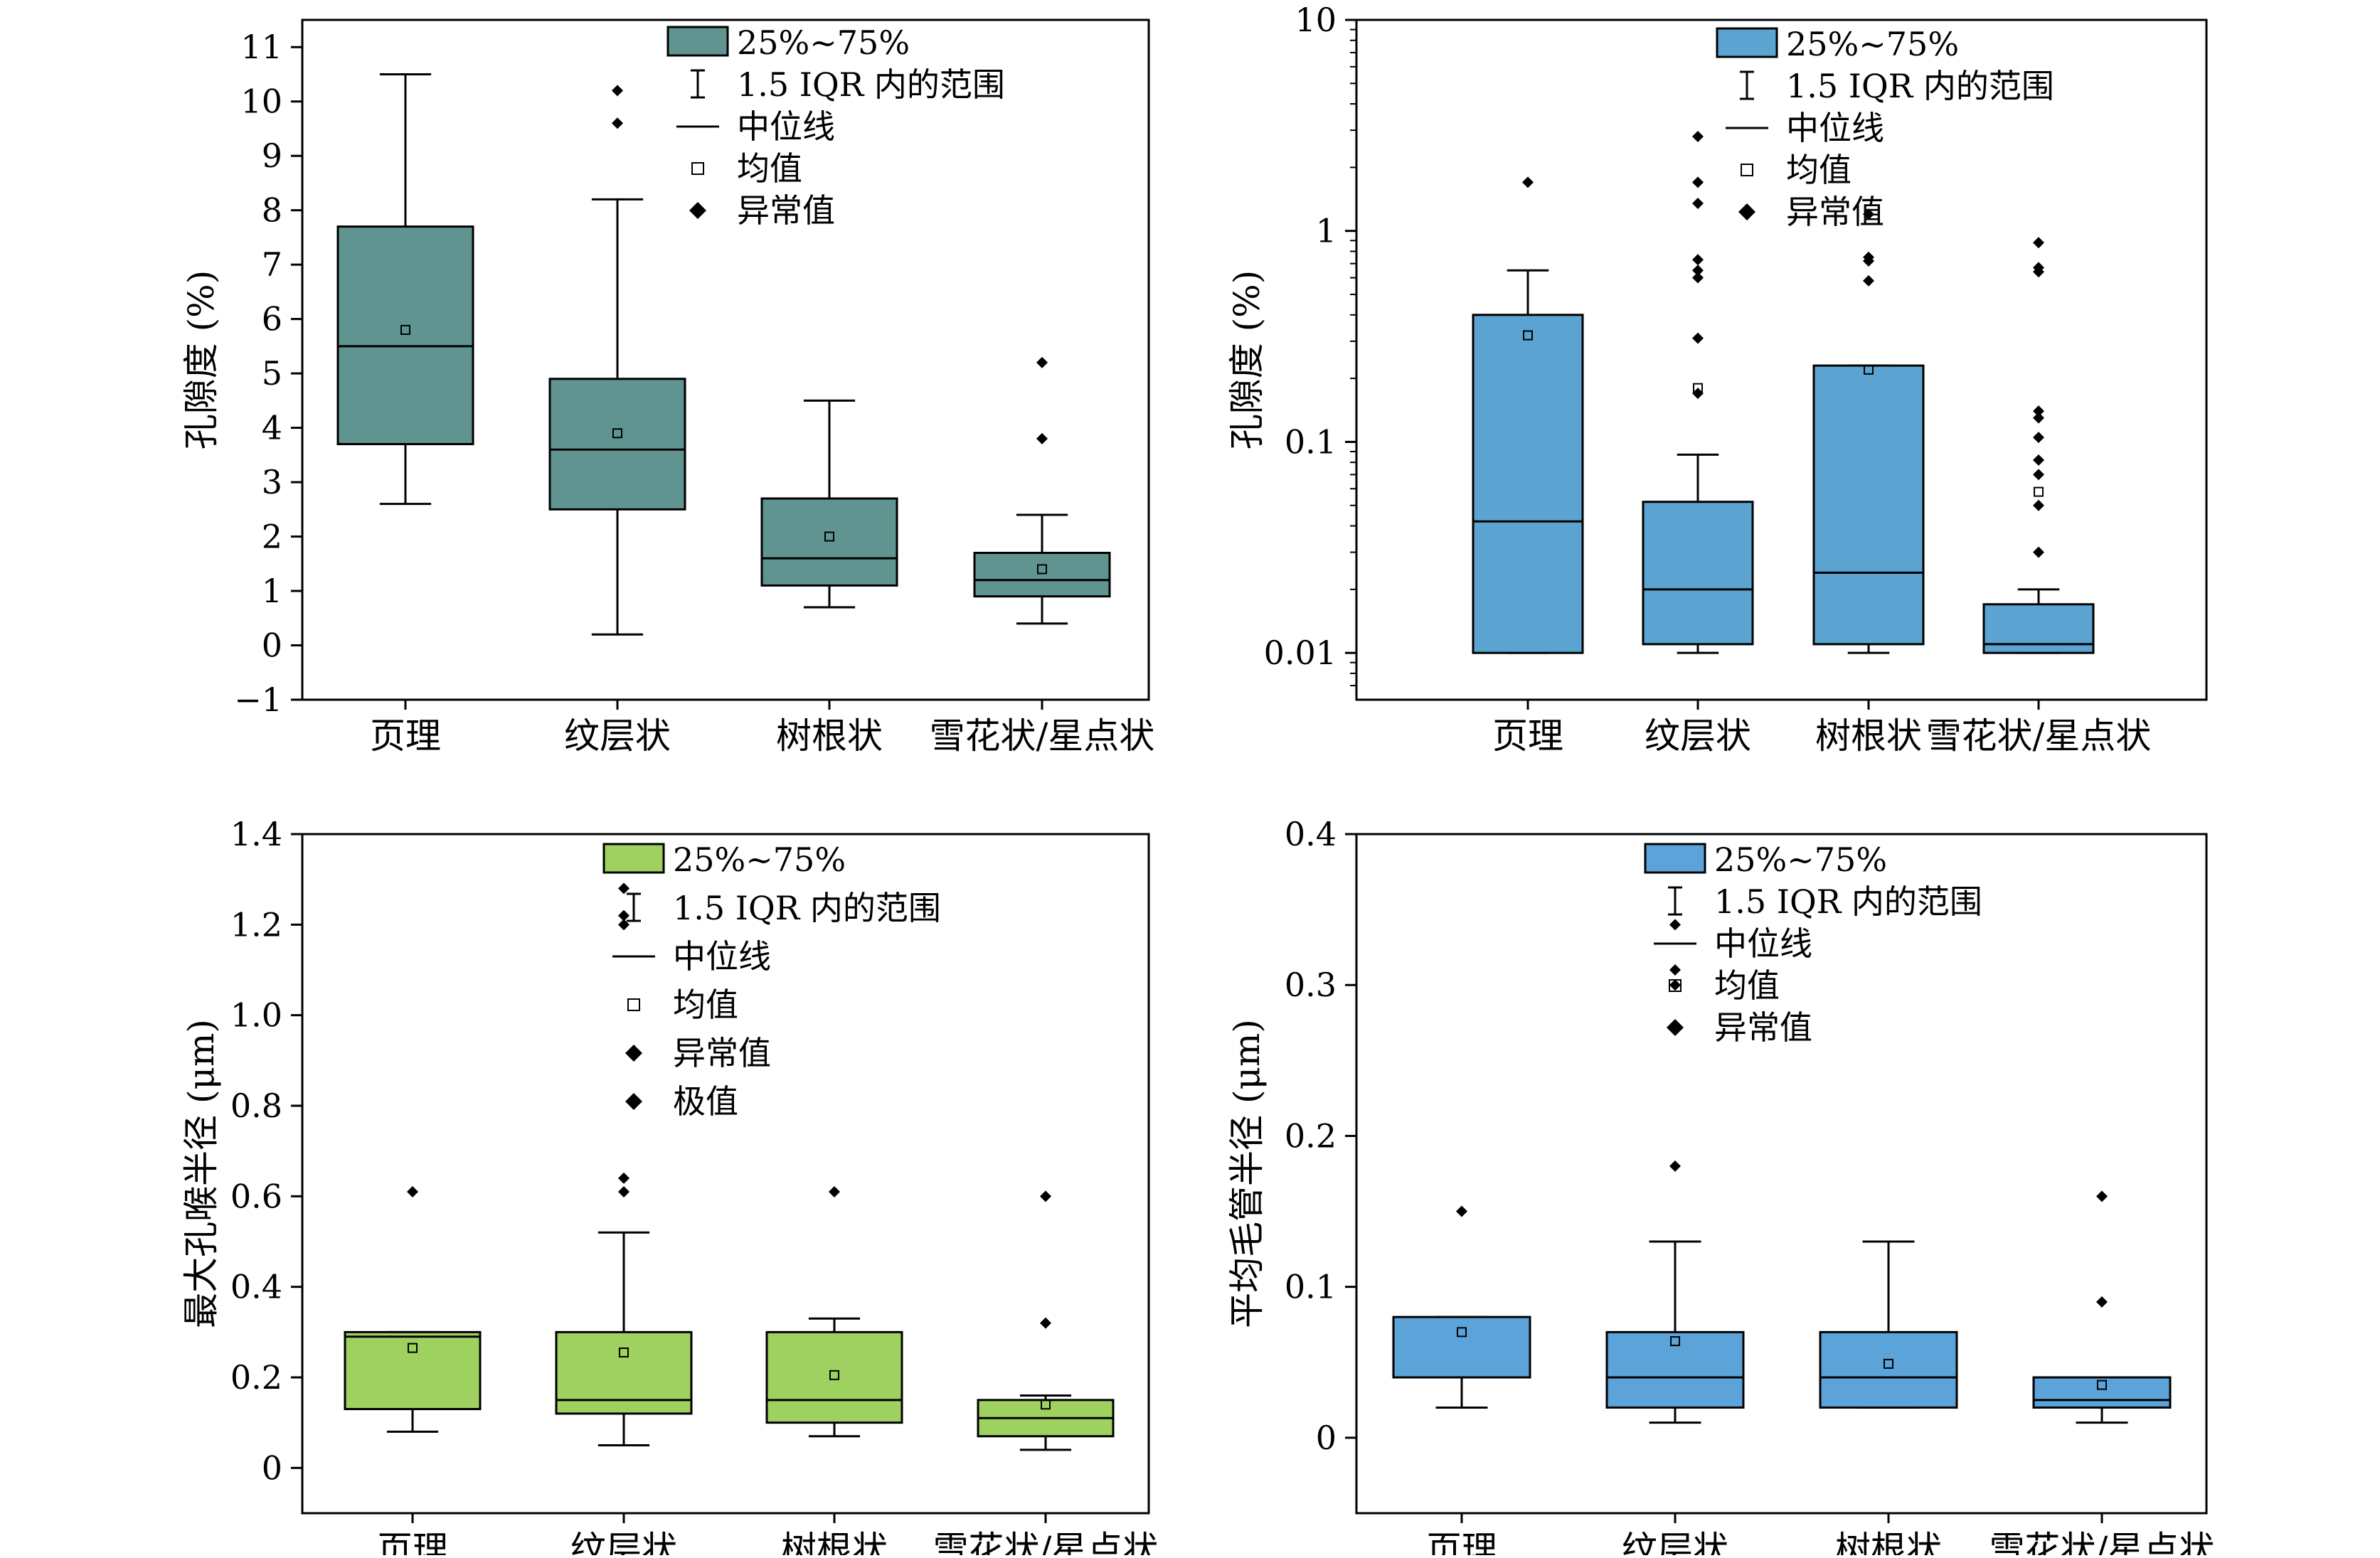 The image size is (2380, 1558). I want to click on y-tick-label: 3, so click(272, 482).